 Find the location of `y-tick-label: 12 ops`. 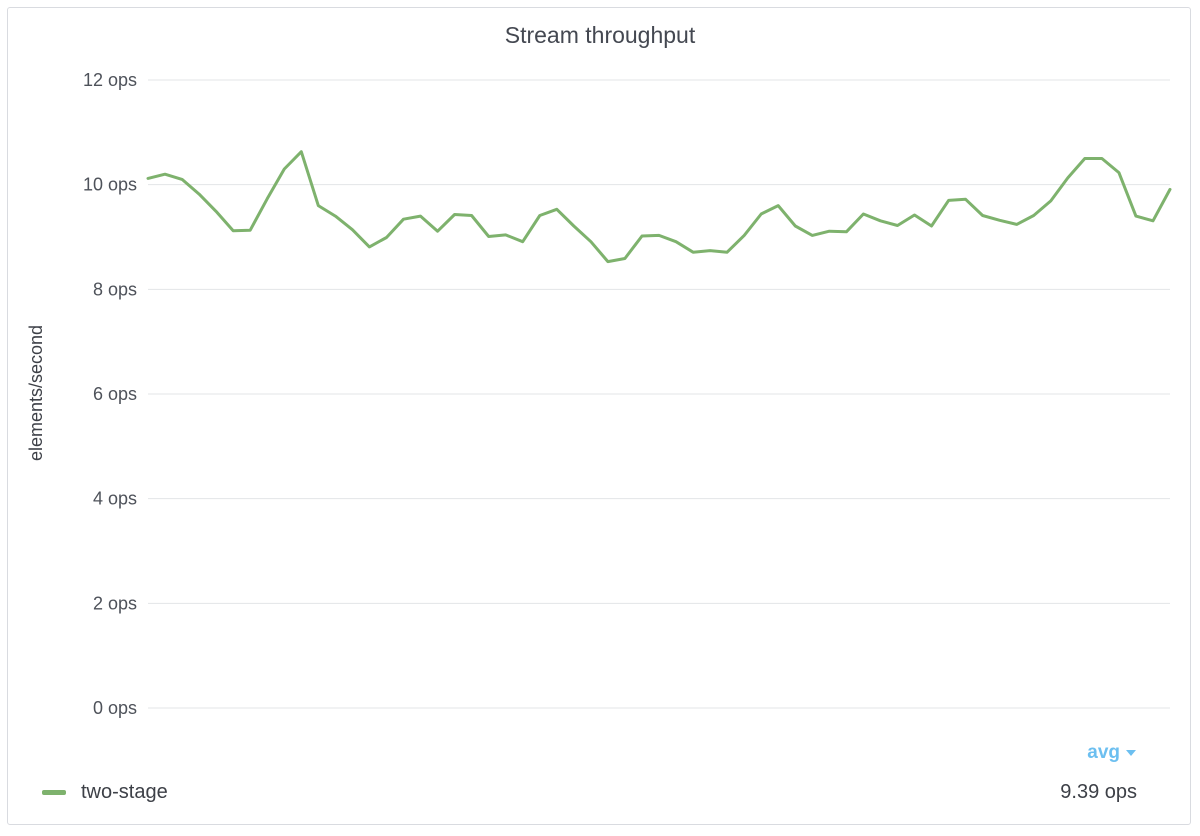

y-tick-label: 12 ops is located at coordinates (110, 80).